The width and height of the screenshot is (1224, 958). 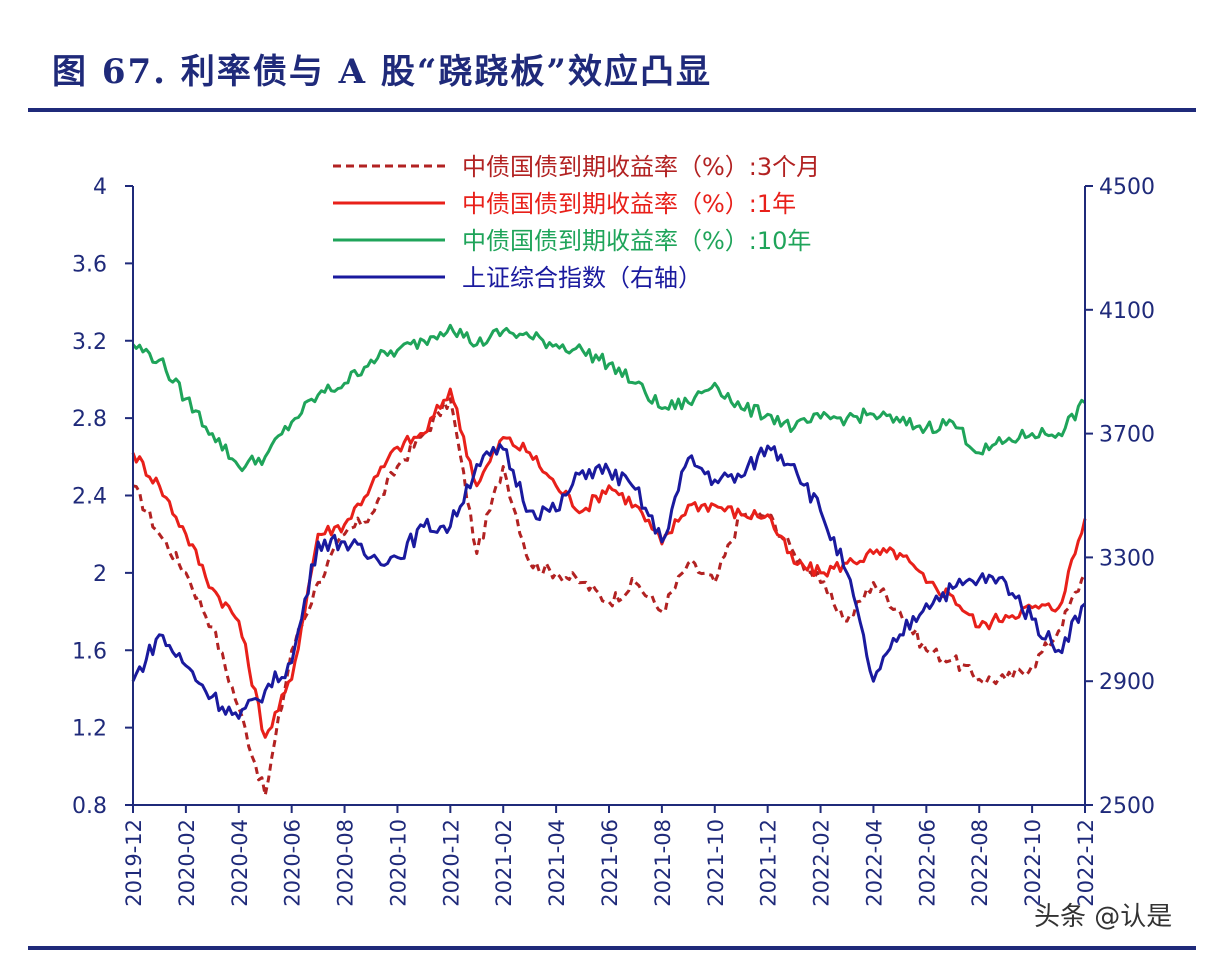 What do you see at coordinates (874, 863) in the screenshot?
I see `x-tick-label: 2022-04` at bounding box center [874, 863].